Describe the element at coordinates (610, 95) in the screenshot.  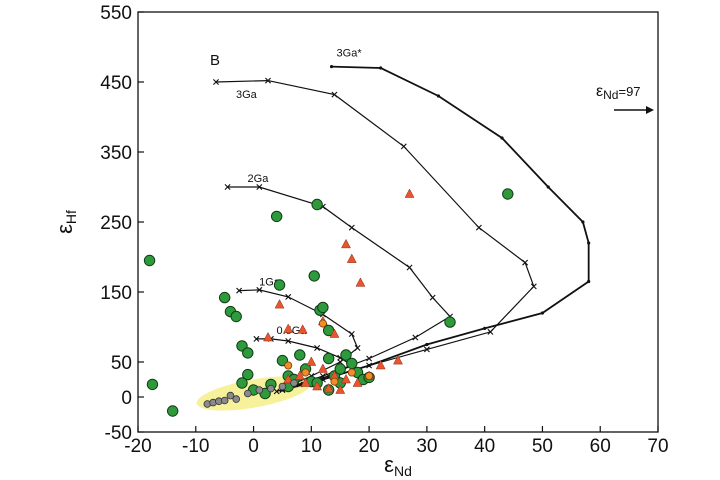
I see `nd97-sub: Nd` at that location.